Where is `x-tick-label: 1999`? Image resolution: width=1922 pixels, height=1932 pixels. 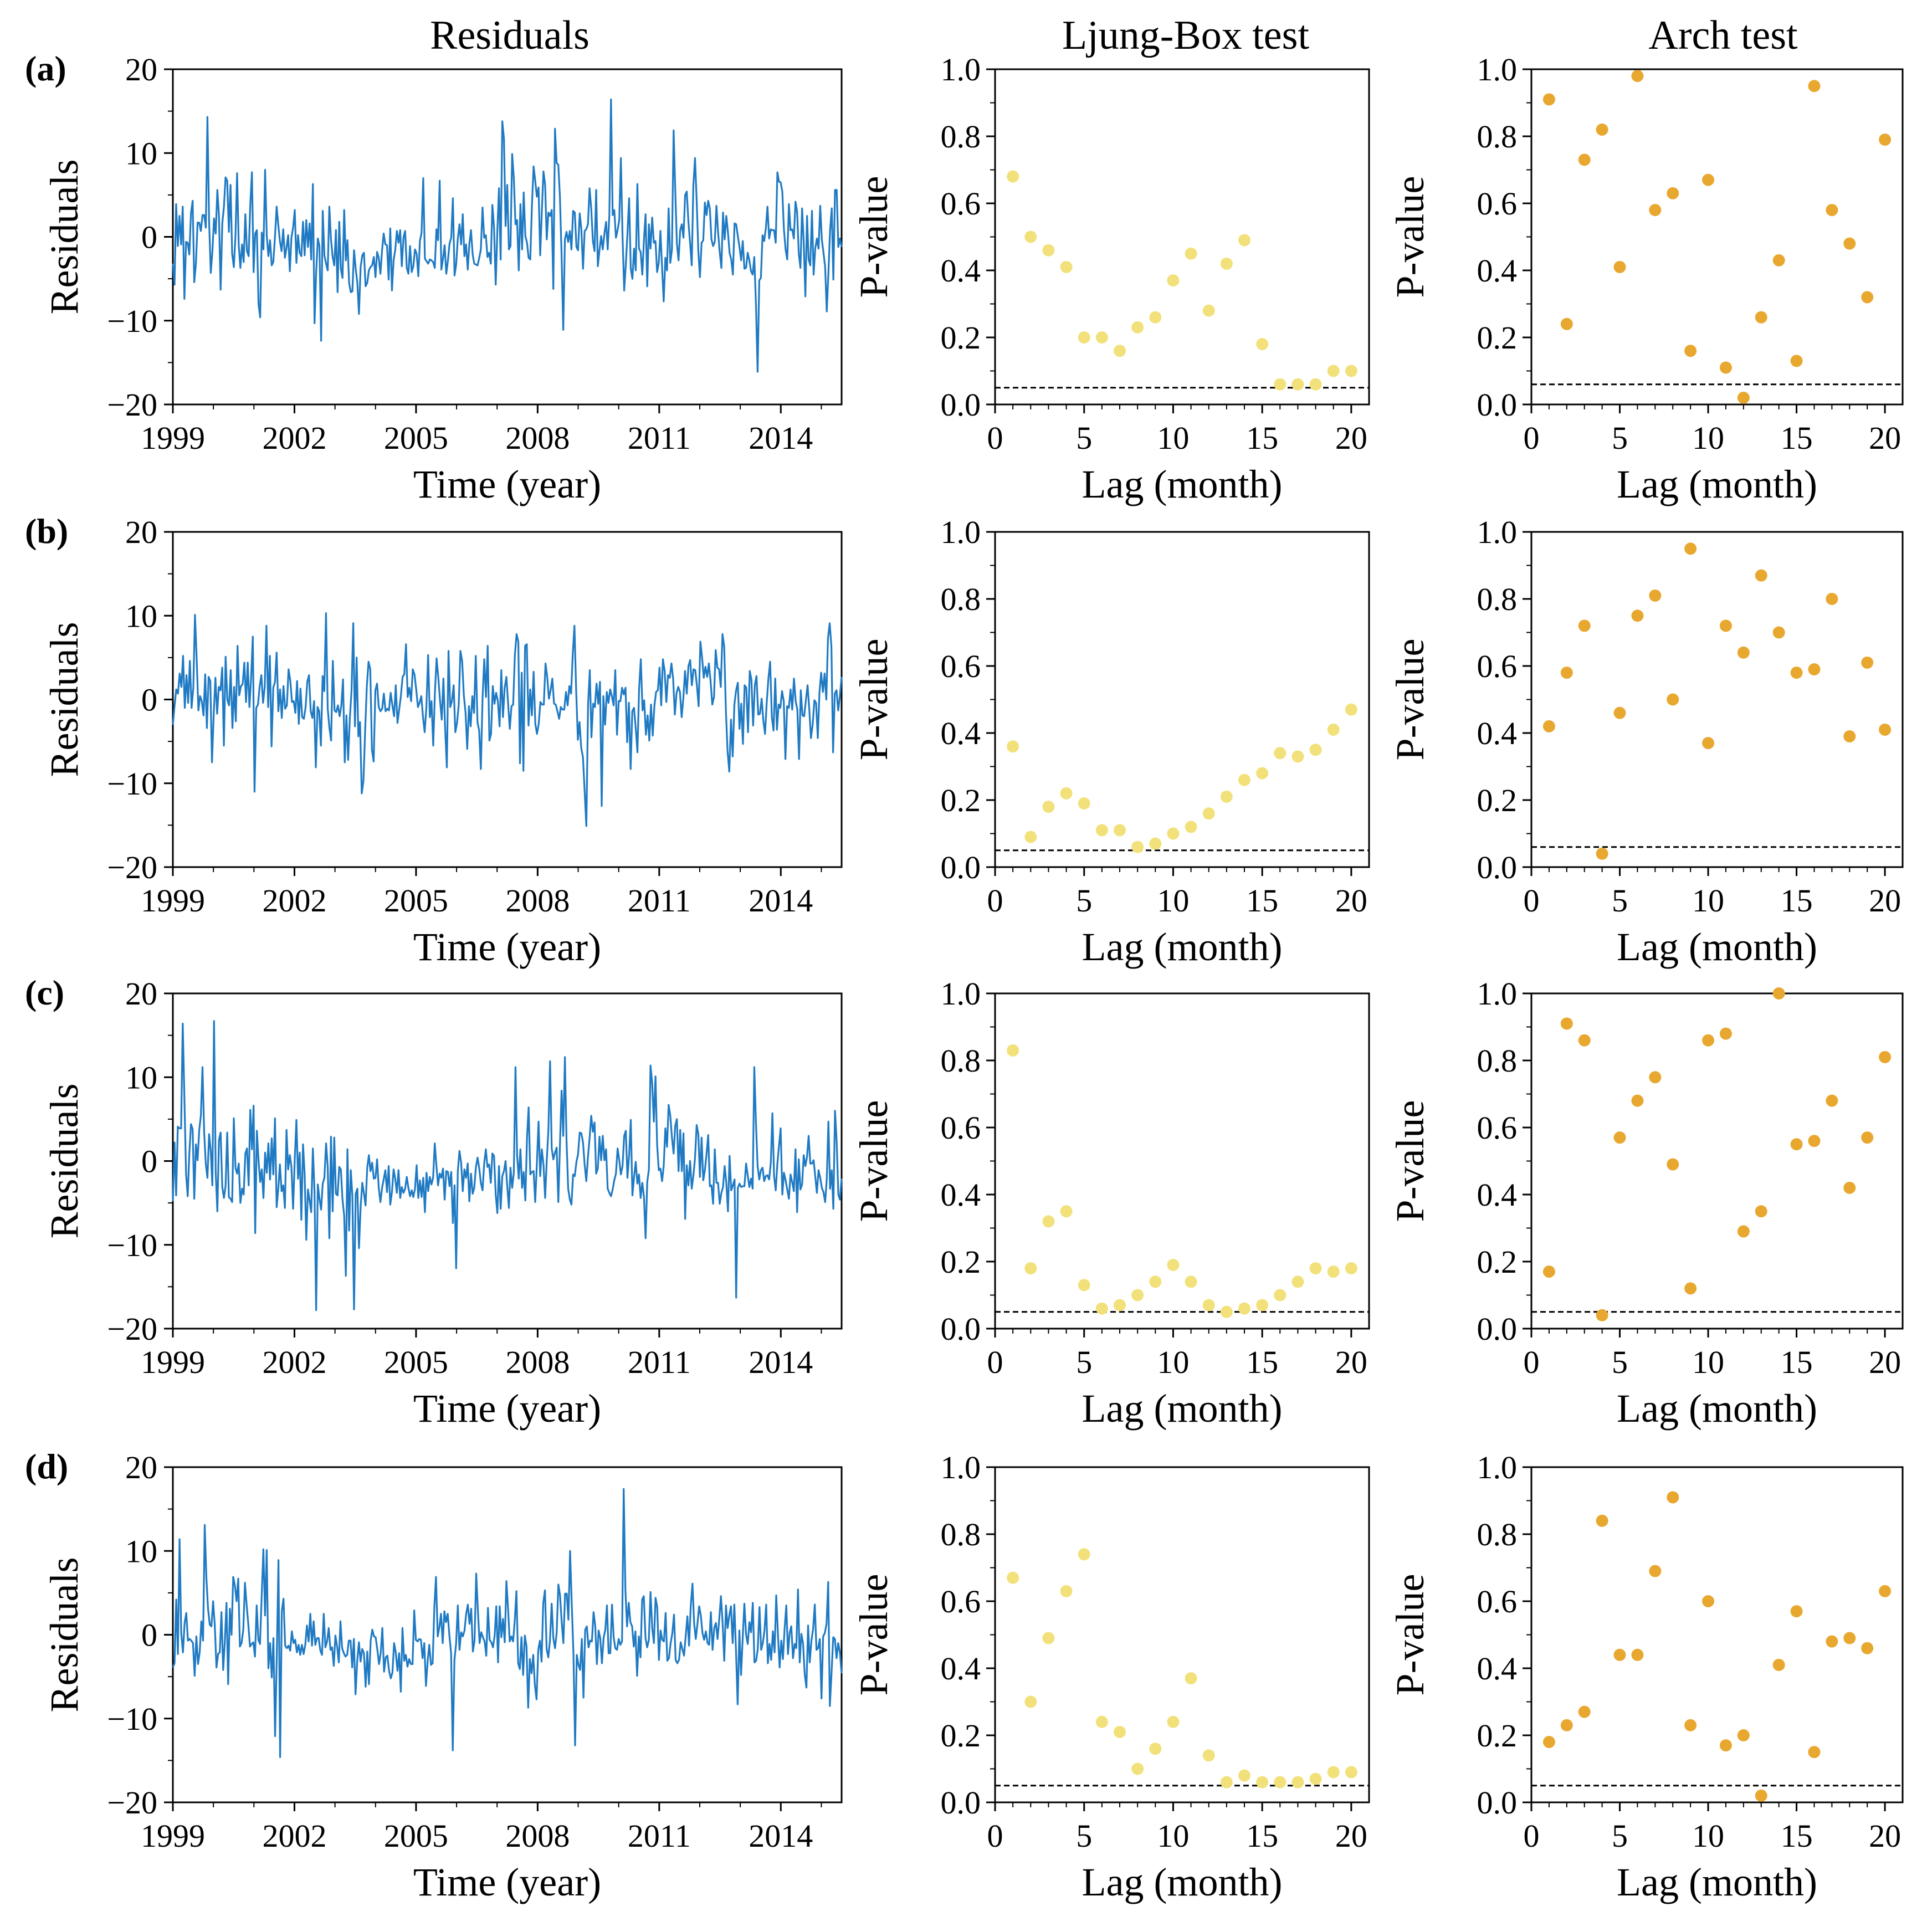 x-tick-label: 1999 is located at coordinates (173, 438).